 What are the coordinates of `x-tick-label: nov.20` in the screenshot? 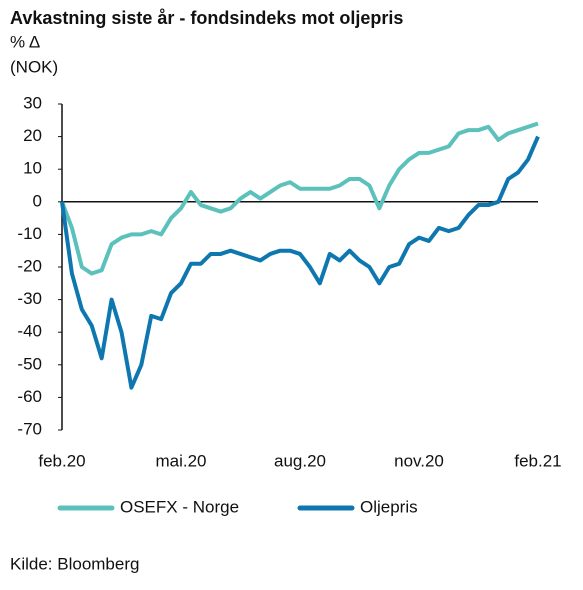 It's located at (419, 460).